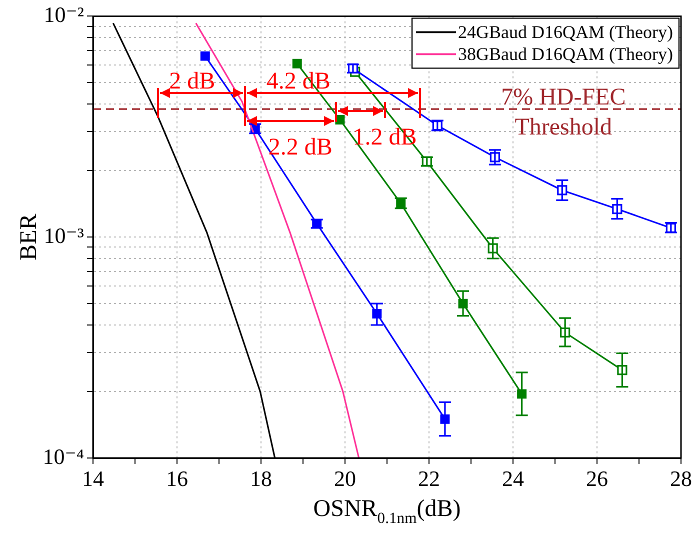  What do you see at coordinates (513, 478) in the screenshot?
I see `x-tick-label: 24` at bounding box center [513, 478].